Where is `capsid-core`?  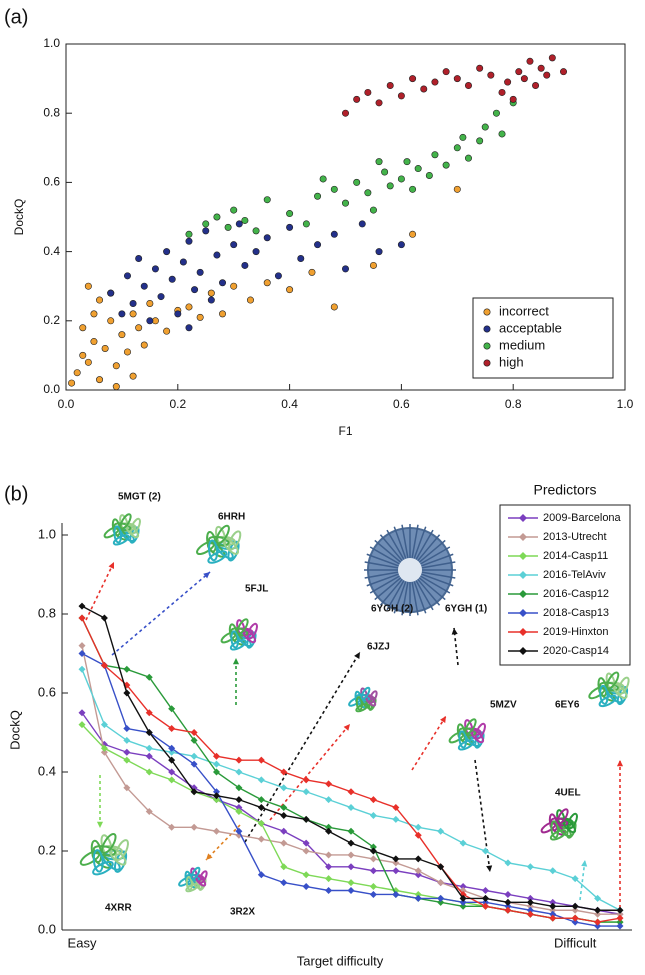
capsid-core is located at coordinates (410, 570).